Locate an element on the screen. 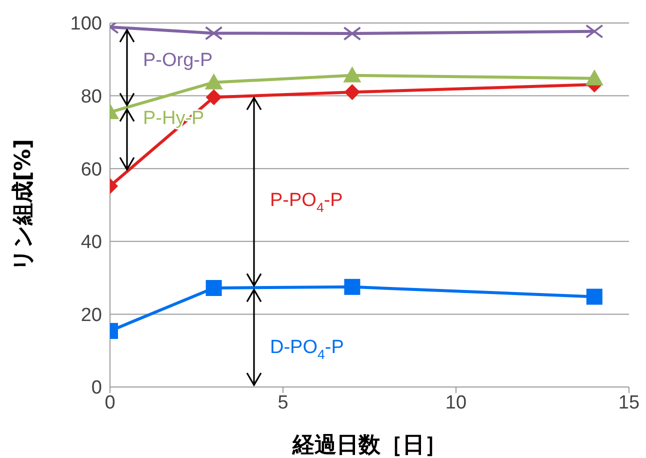  x-axis-title: 経過日数［日］ is located at coordinates (369, 445).